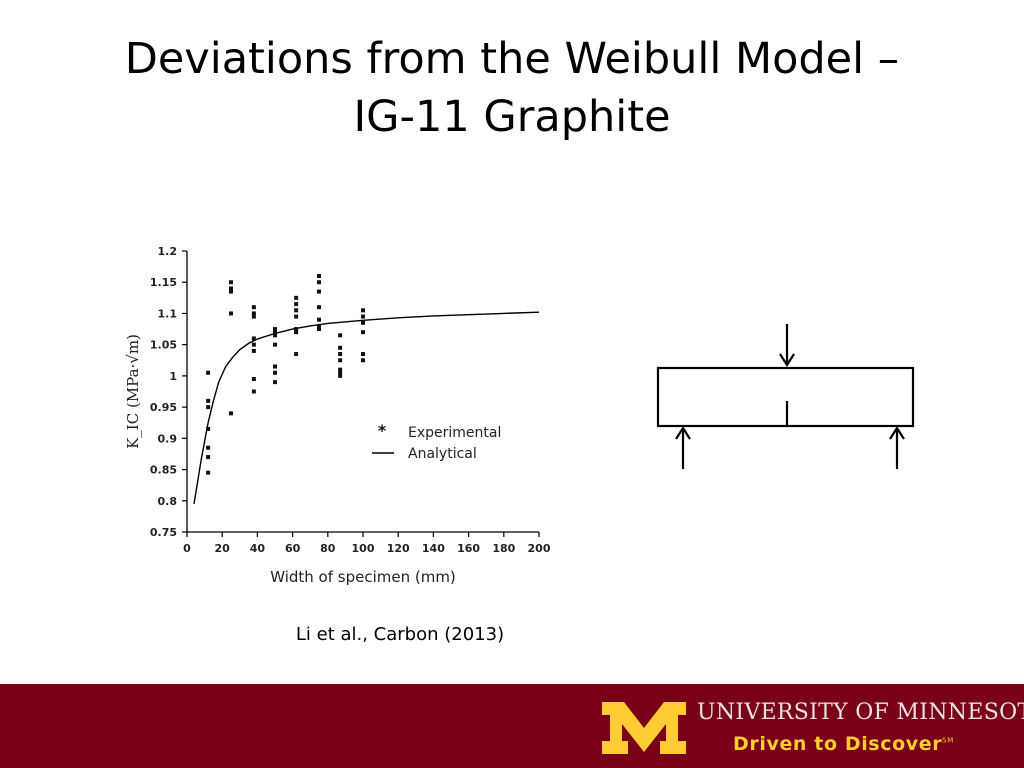 The image size is (1024, 768). I want to click on footer-bar, so click(512, 726).